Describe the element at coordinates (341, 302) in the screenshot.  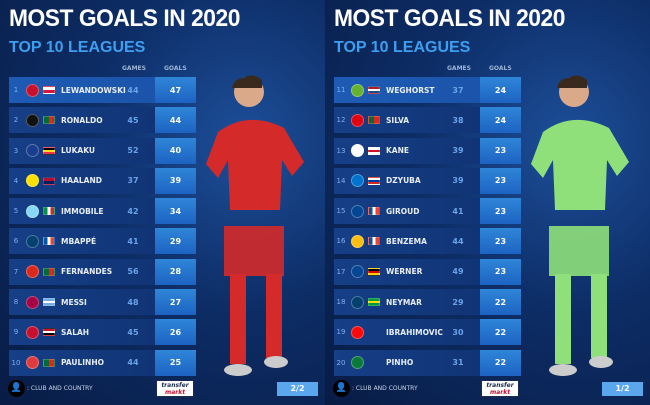
I see `rank-number: 18` at that location.